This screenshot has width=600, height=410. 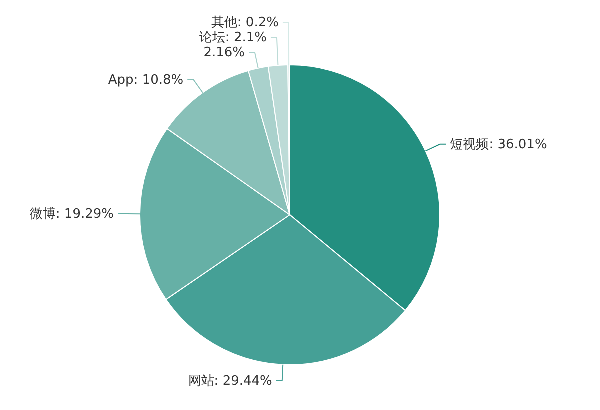 I want to click on slice-label: App: 10.8%, so click(x=146, y=80).